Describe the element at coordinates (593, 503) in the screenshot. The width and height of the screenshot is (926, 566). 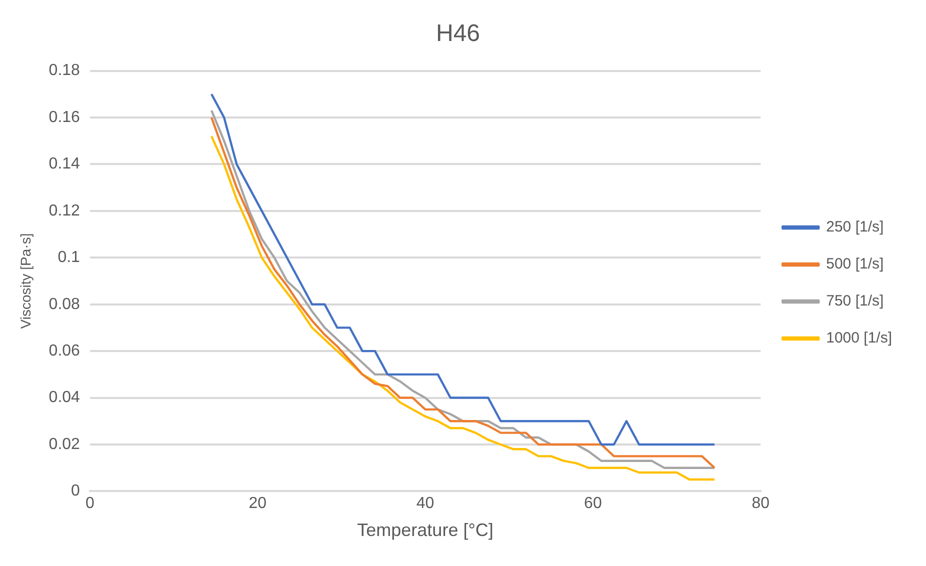
I see `x-tick-label: 60` at that location.